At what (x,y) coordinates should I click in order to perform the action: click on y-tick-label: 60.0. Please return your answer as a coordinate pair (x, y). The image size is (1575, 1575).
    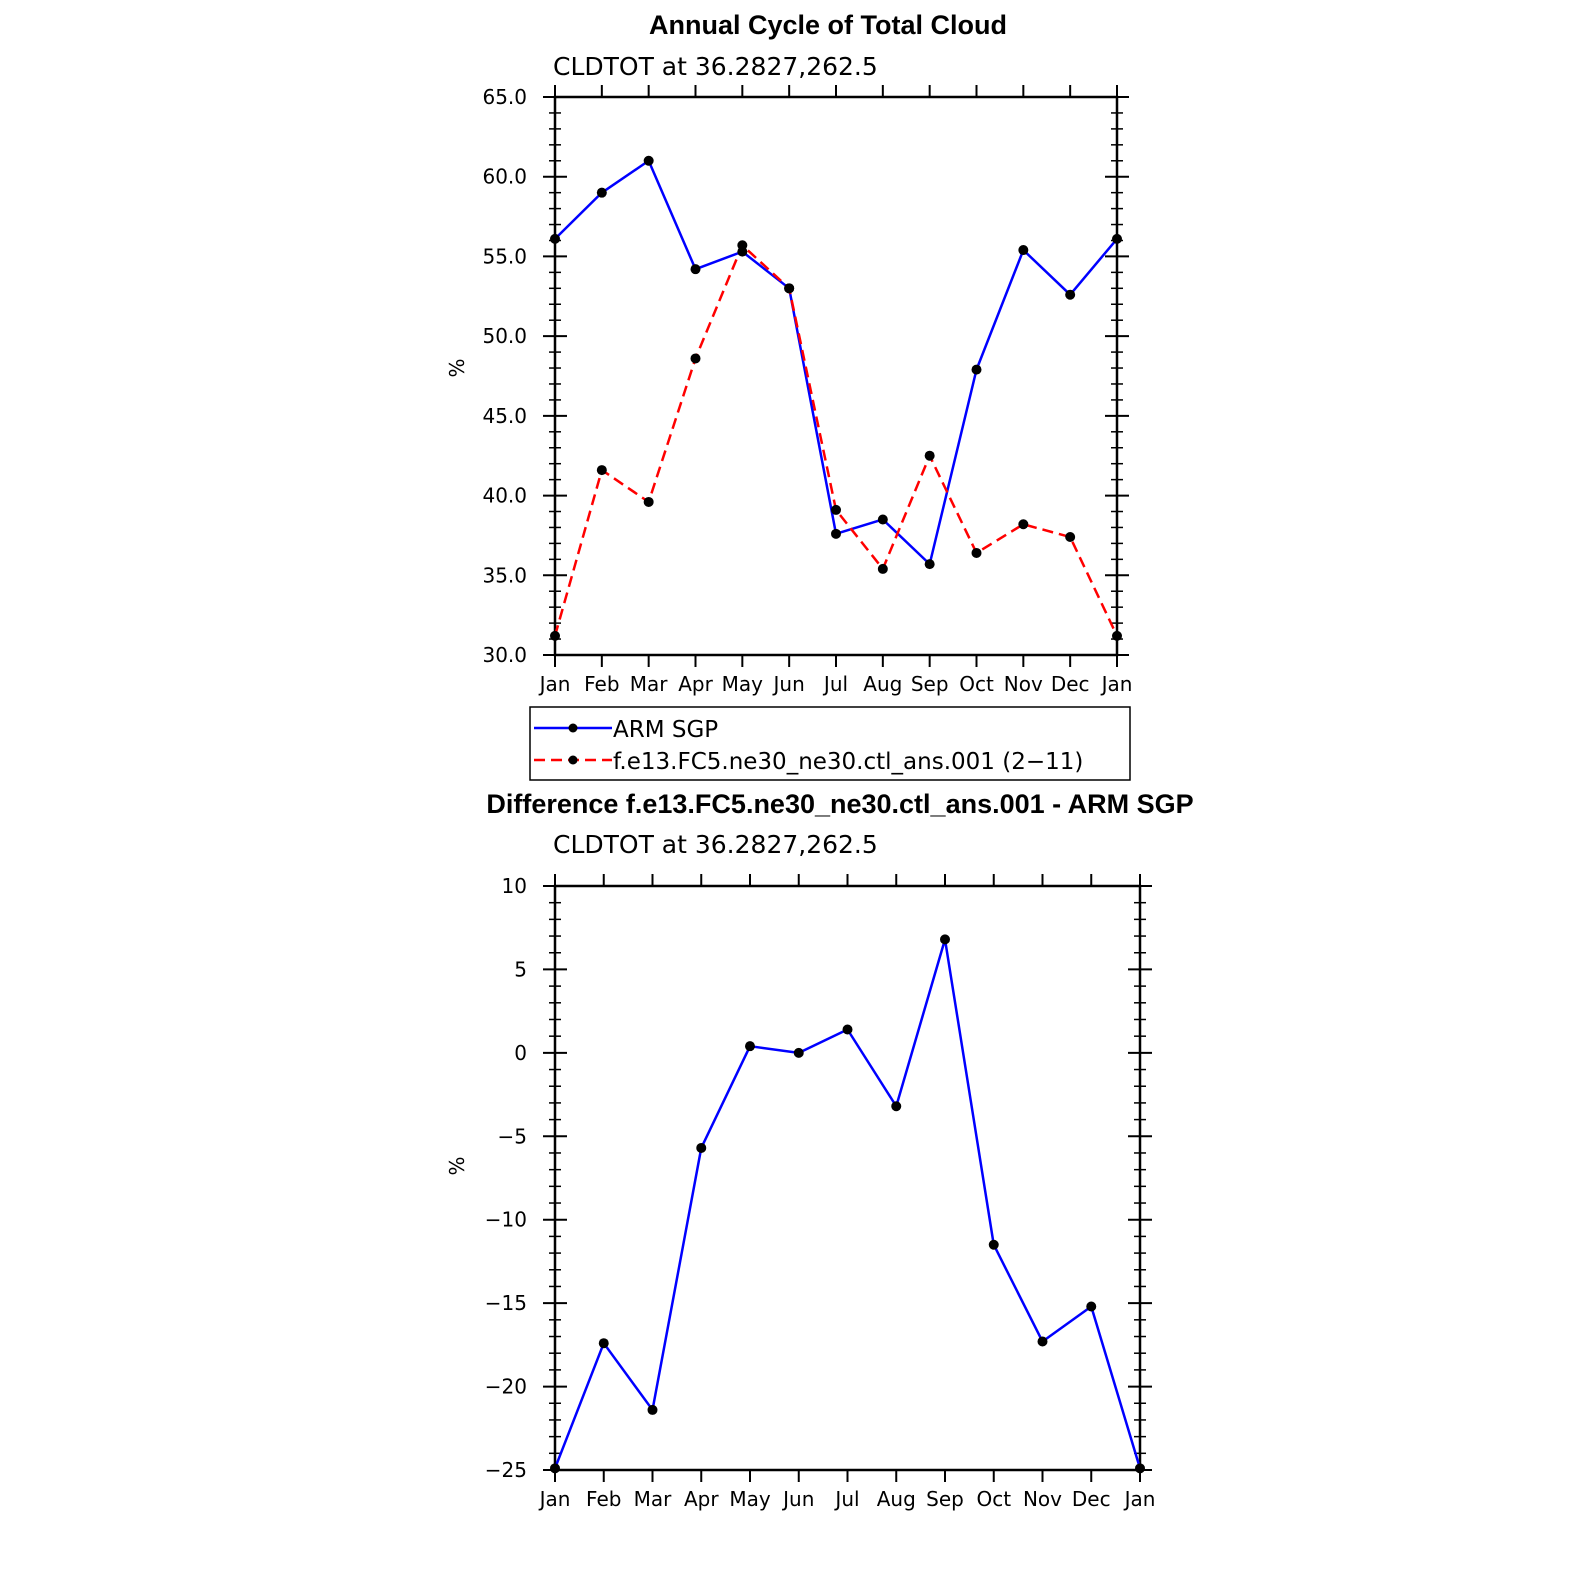
    Looking at the image, I should click on (504, 177).